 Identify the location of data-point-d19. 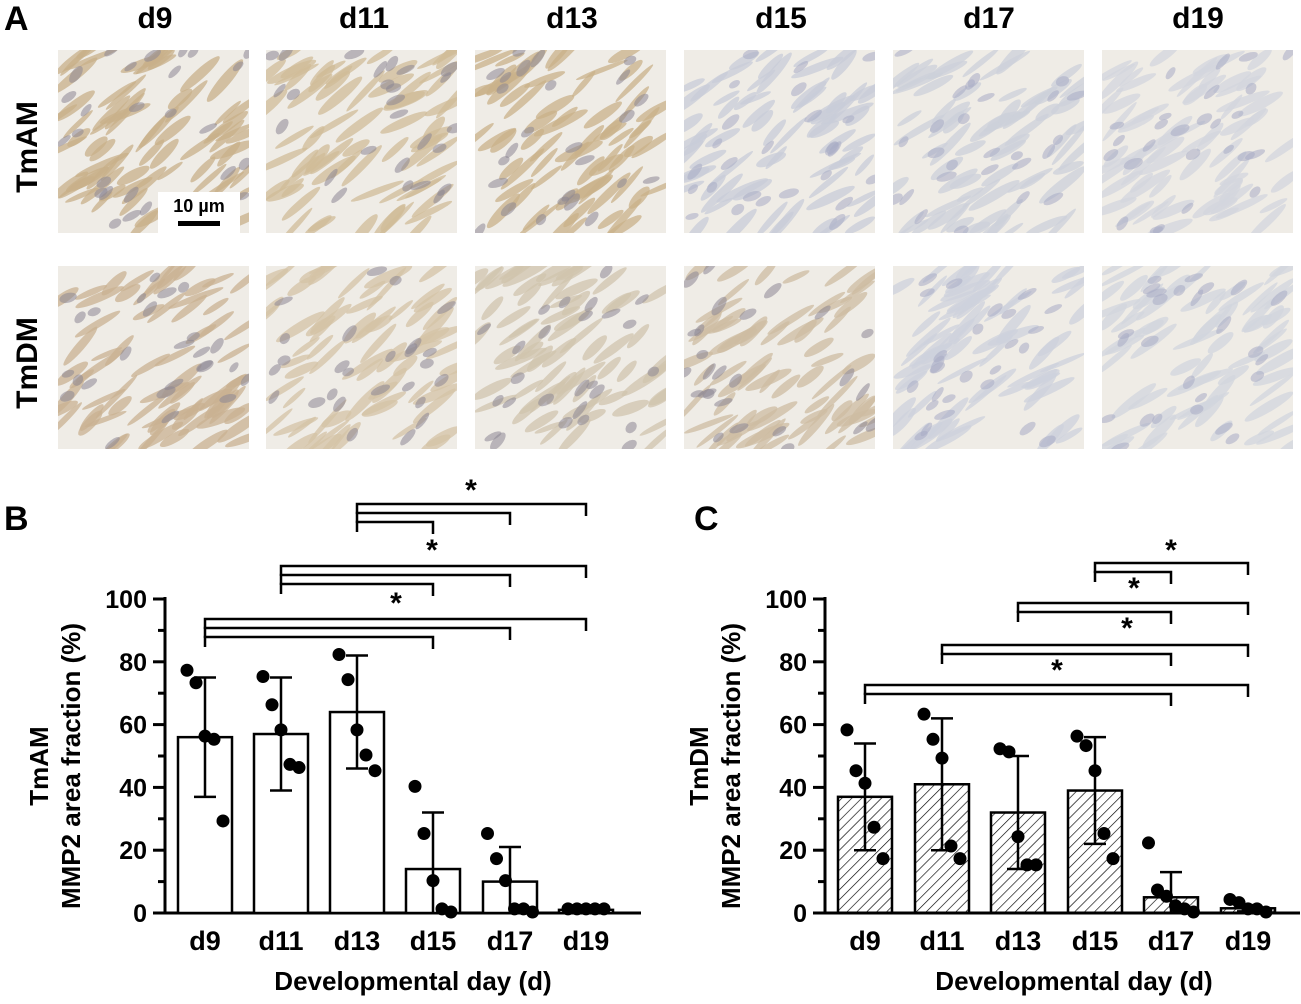
(595, 909).